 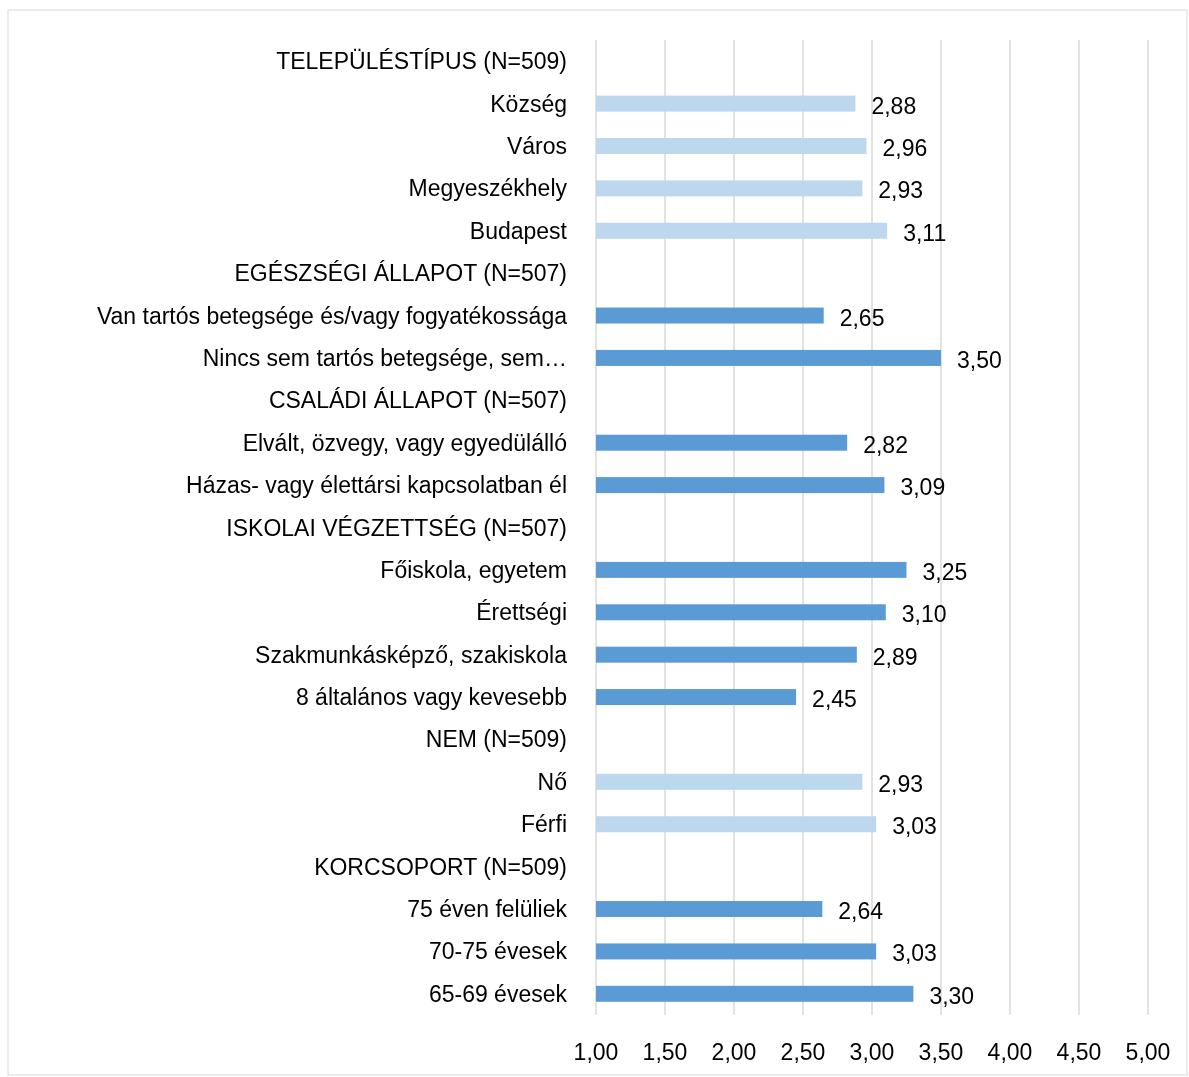 What do you see at coordinates (496, 739) in the screenshot?
I see `y-tick-label: NEM (N=509)` at bounding box center [496, 739].